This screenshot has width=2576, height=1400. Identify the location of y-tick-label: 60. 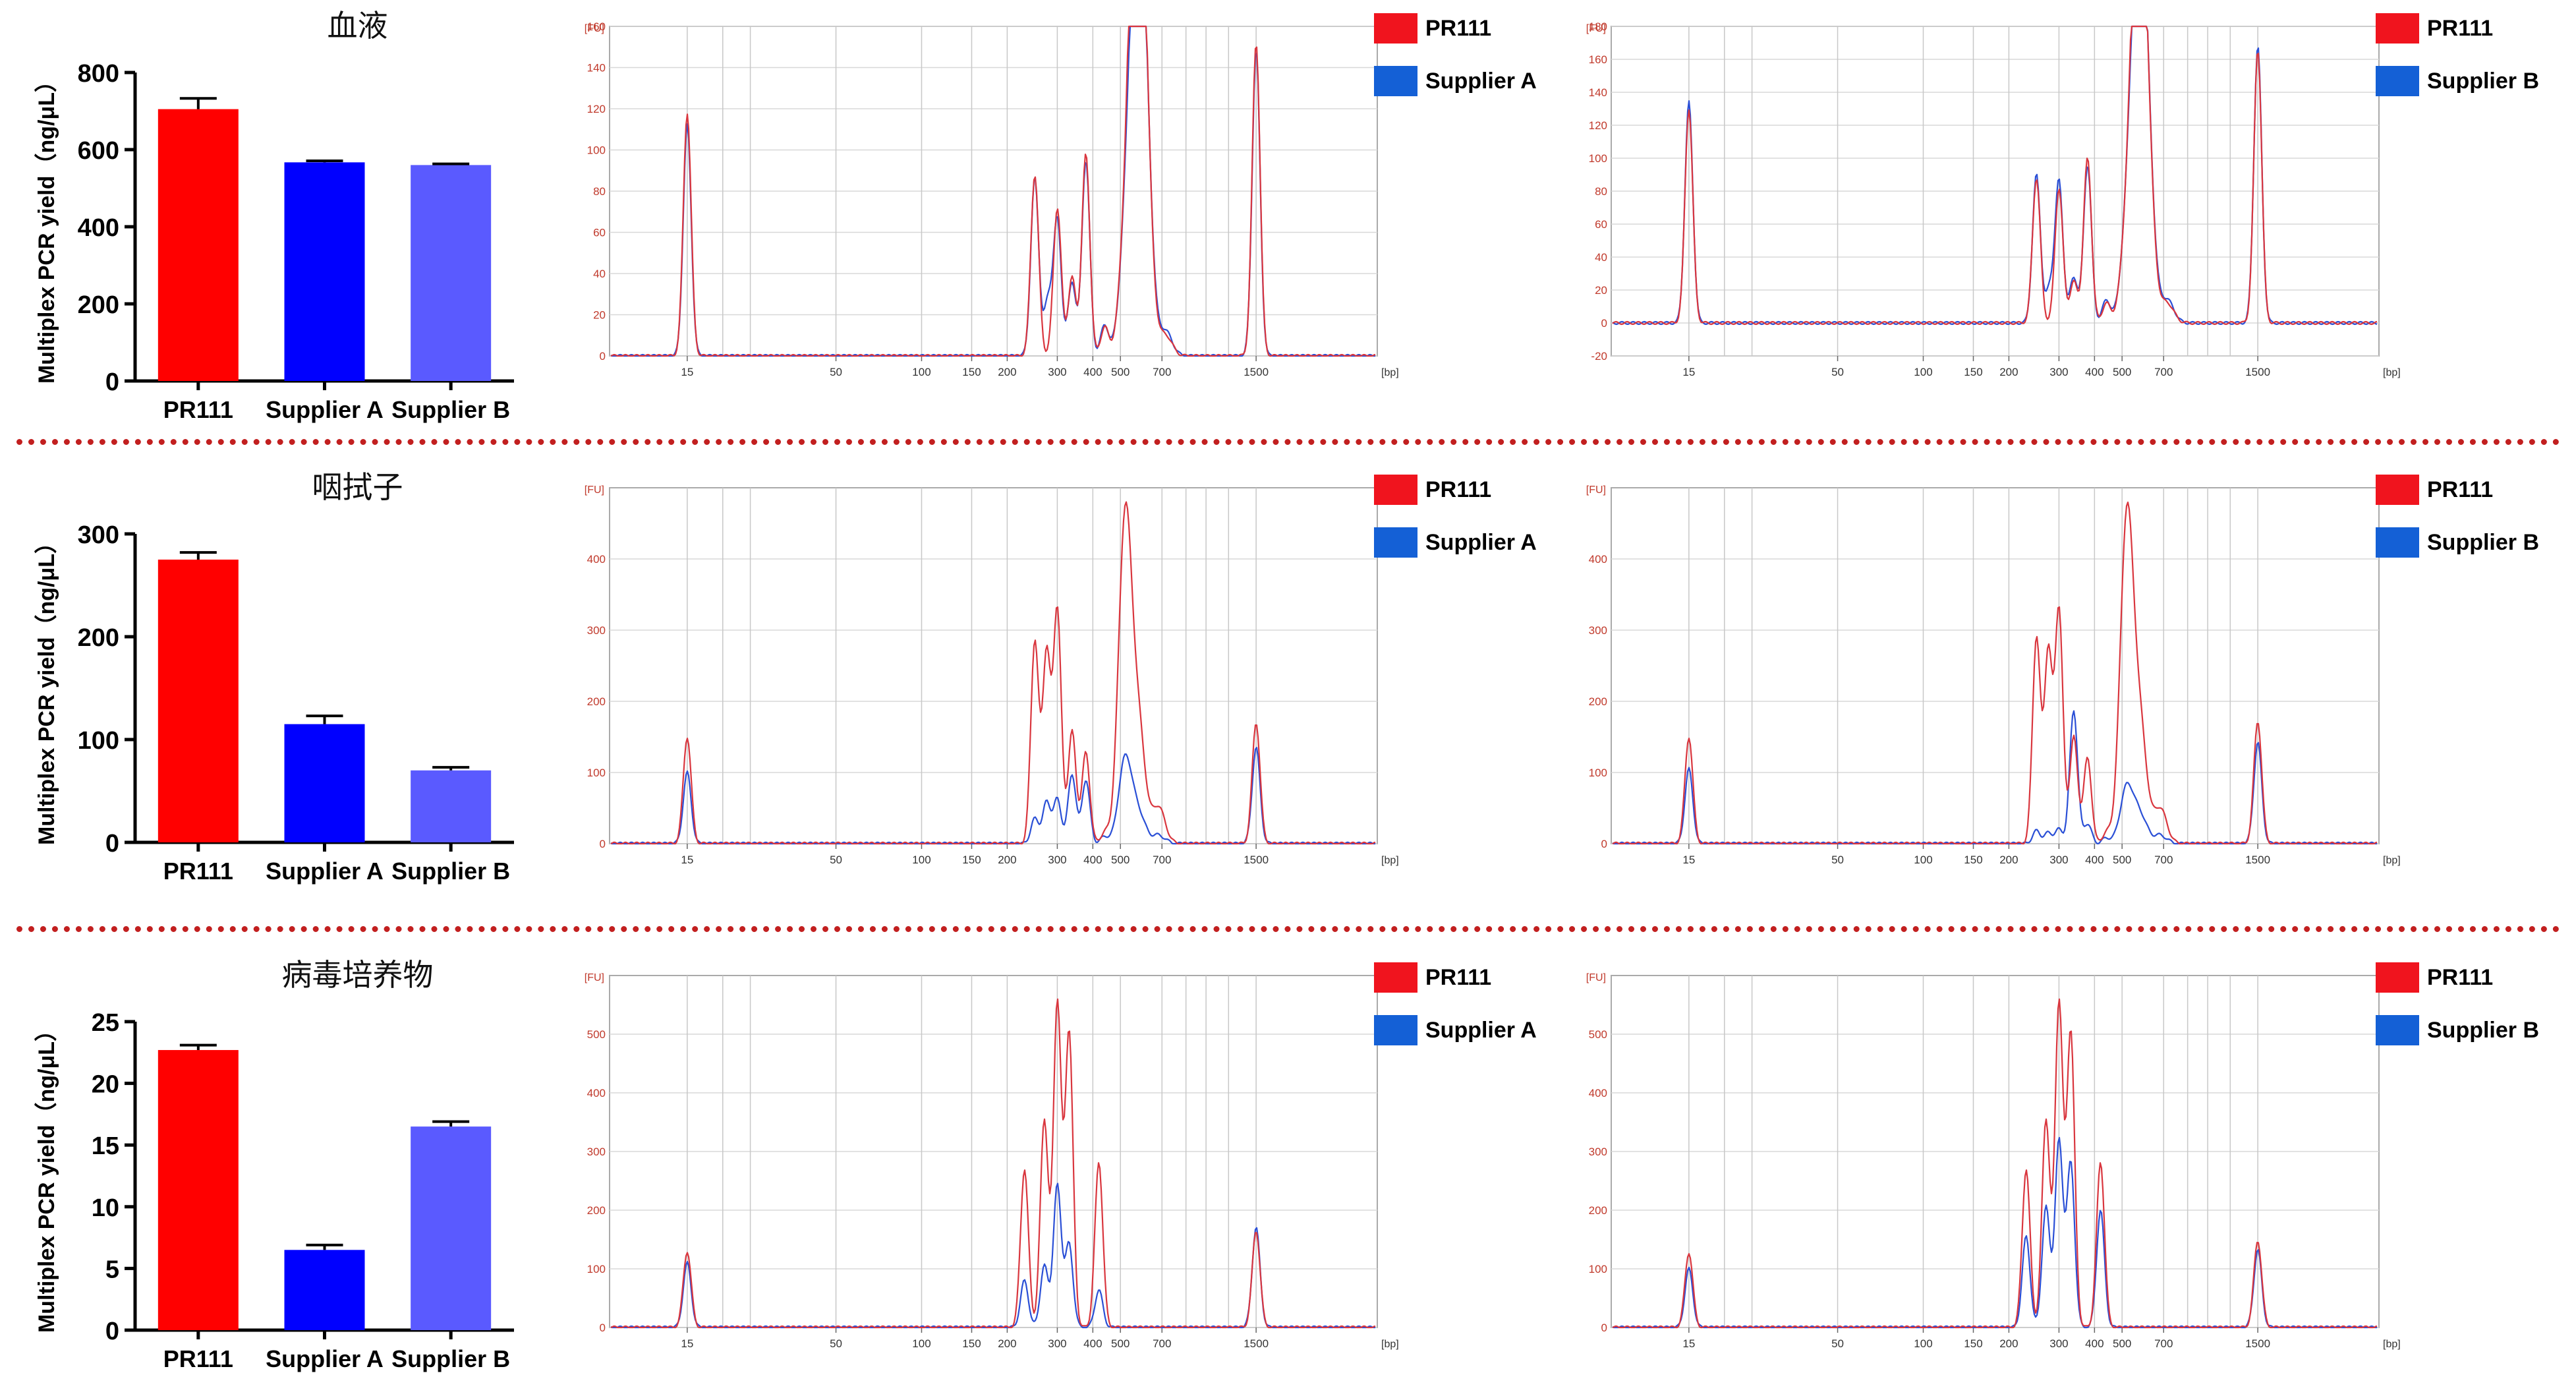
(599, 233).